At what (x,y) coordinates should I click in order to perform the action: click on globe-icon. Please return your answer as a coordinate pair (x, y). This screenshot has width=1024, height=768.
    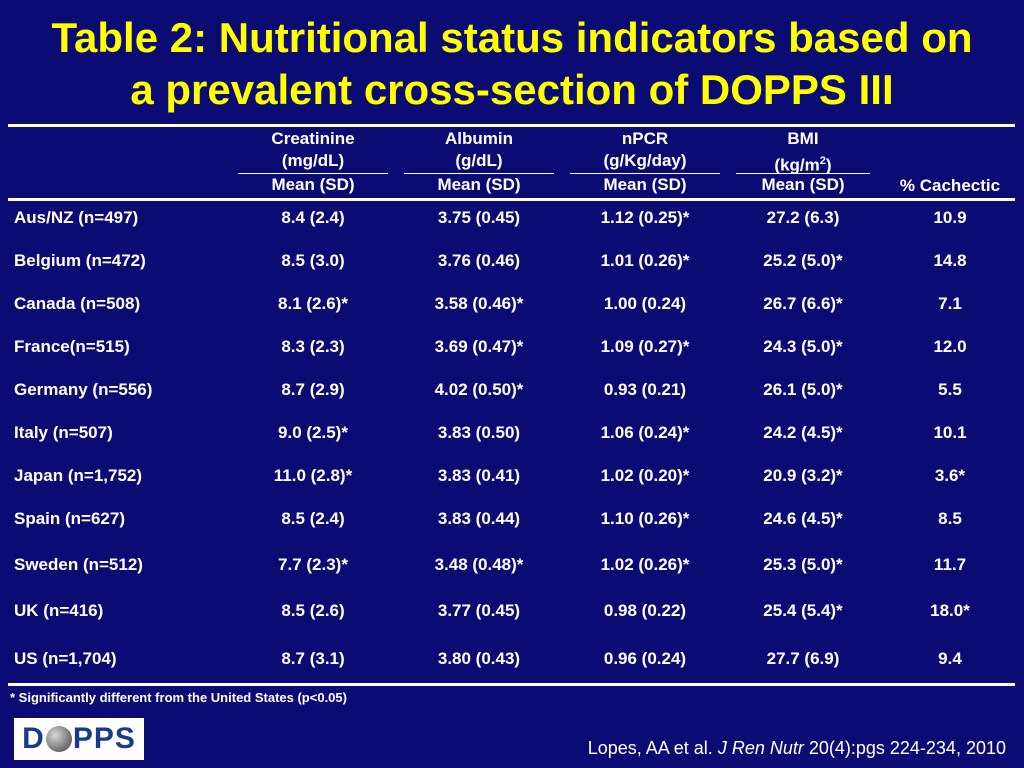
    Looking at the image, I should click on (58, 739).